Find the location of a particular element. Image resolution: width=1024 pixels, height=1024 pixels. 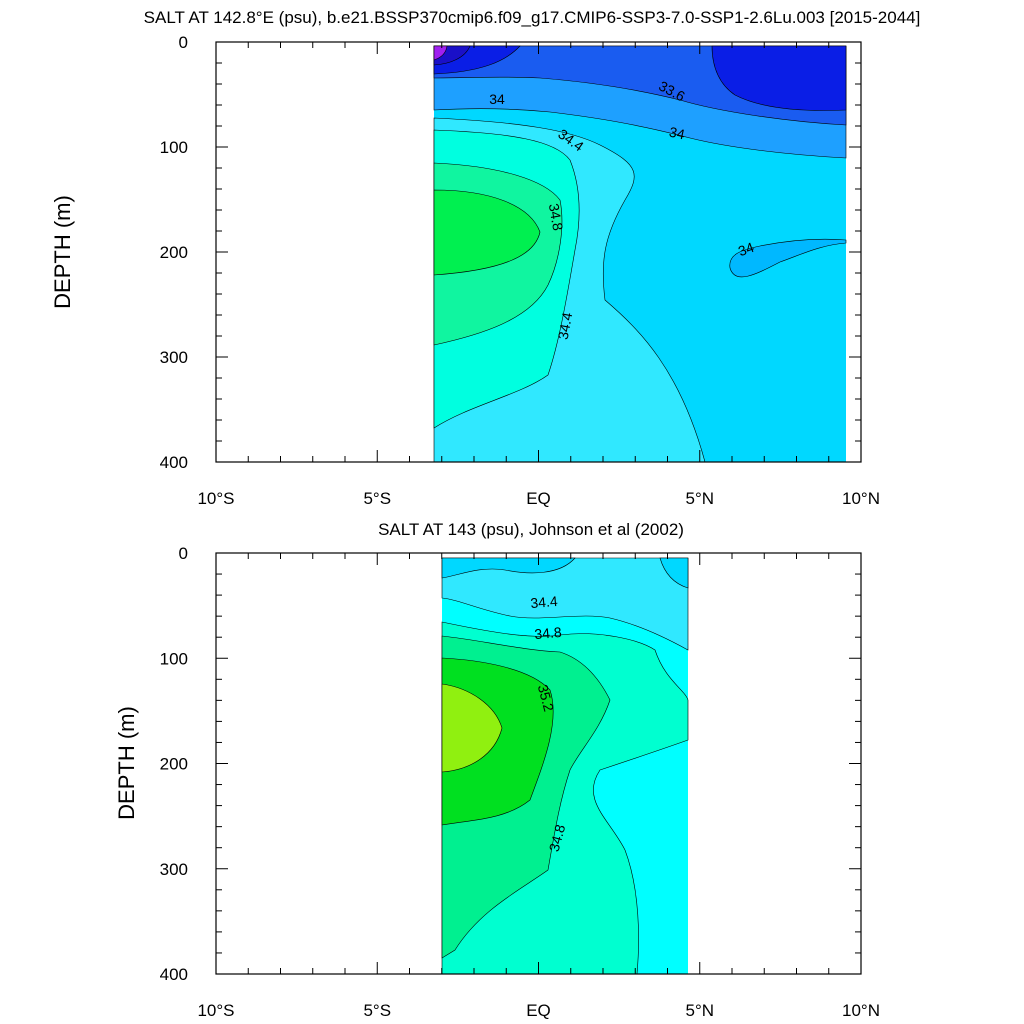

top-y-tick-label: 200 is located at coordinates (174, 252).